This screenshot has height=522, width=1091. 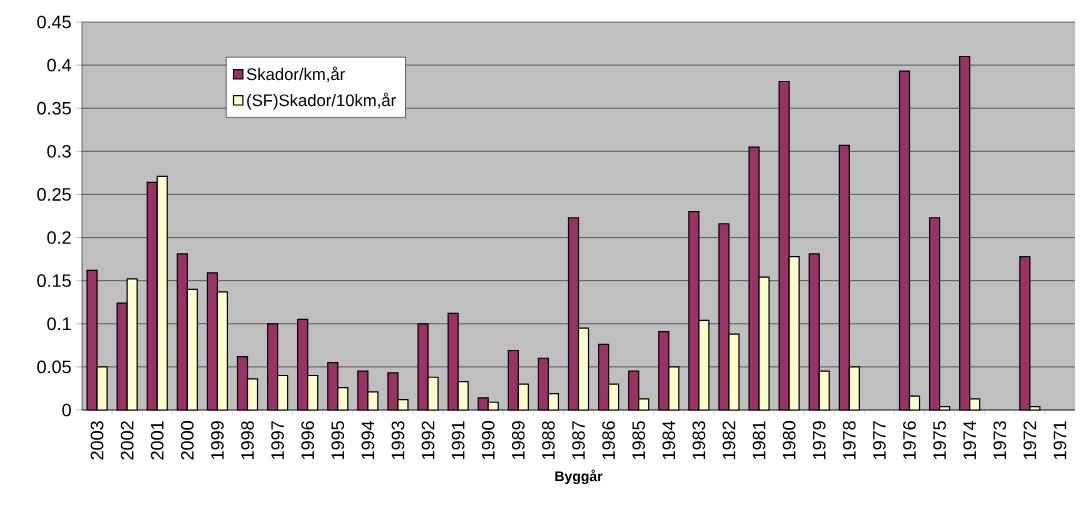 What do you see at coordinates (277, 440) in the screenshot?
I see `x-tick-label: 1997` at bounding box center [277, 440].